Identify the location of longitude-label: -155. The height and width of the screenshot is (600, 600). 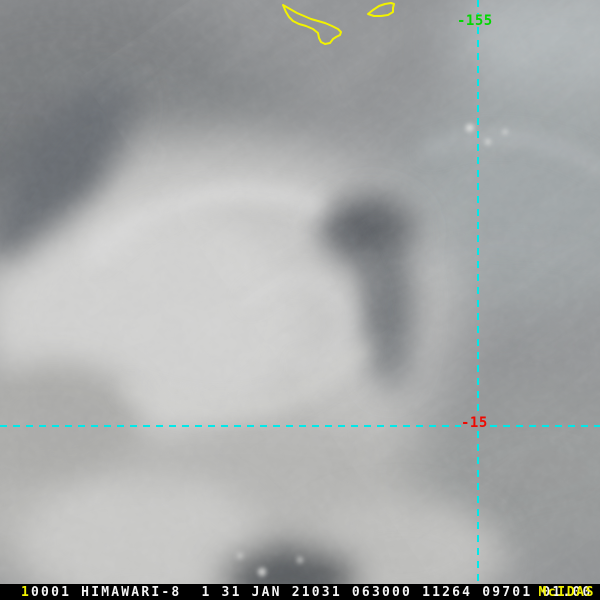
(475, 21).